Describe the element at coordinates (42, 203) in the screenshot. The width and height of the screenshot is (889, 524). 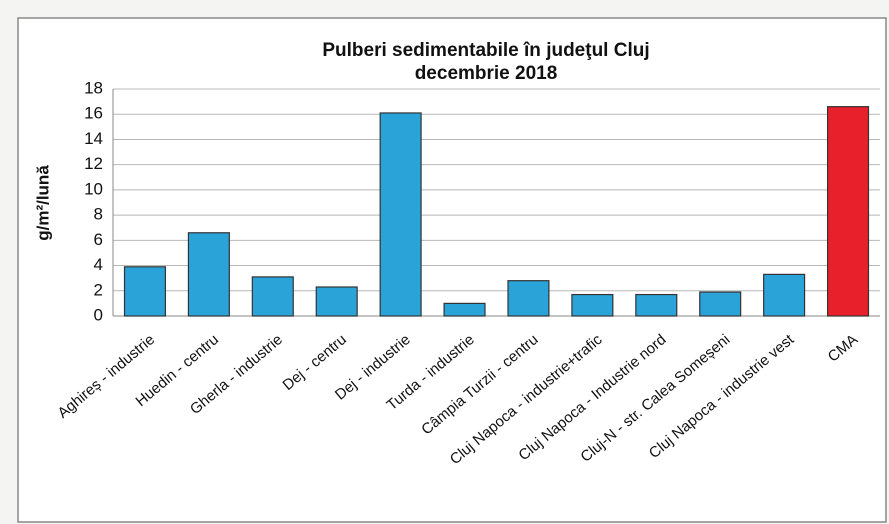
I see `y-axis-label: g/m²/lună` at that location.